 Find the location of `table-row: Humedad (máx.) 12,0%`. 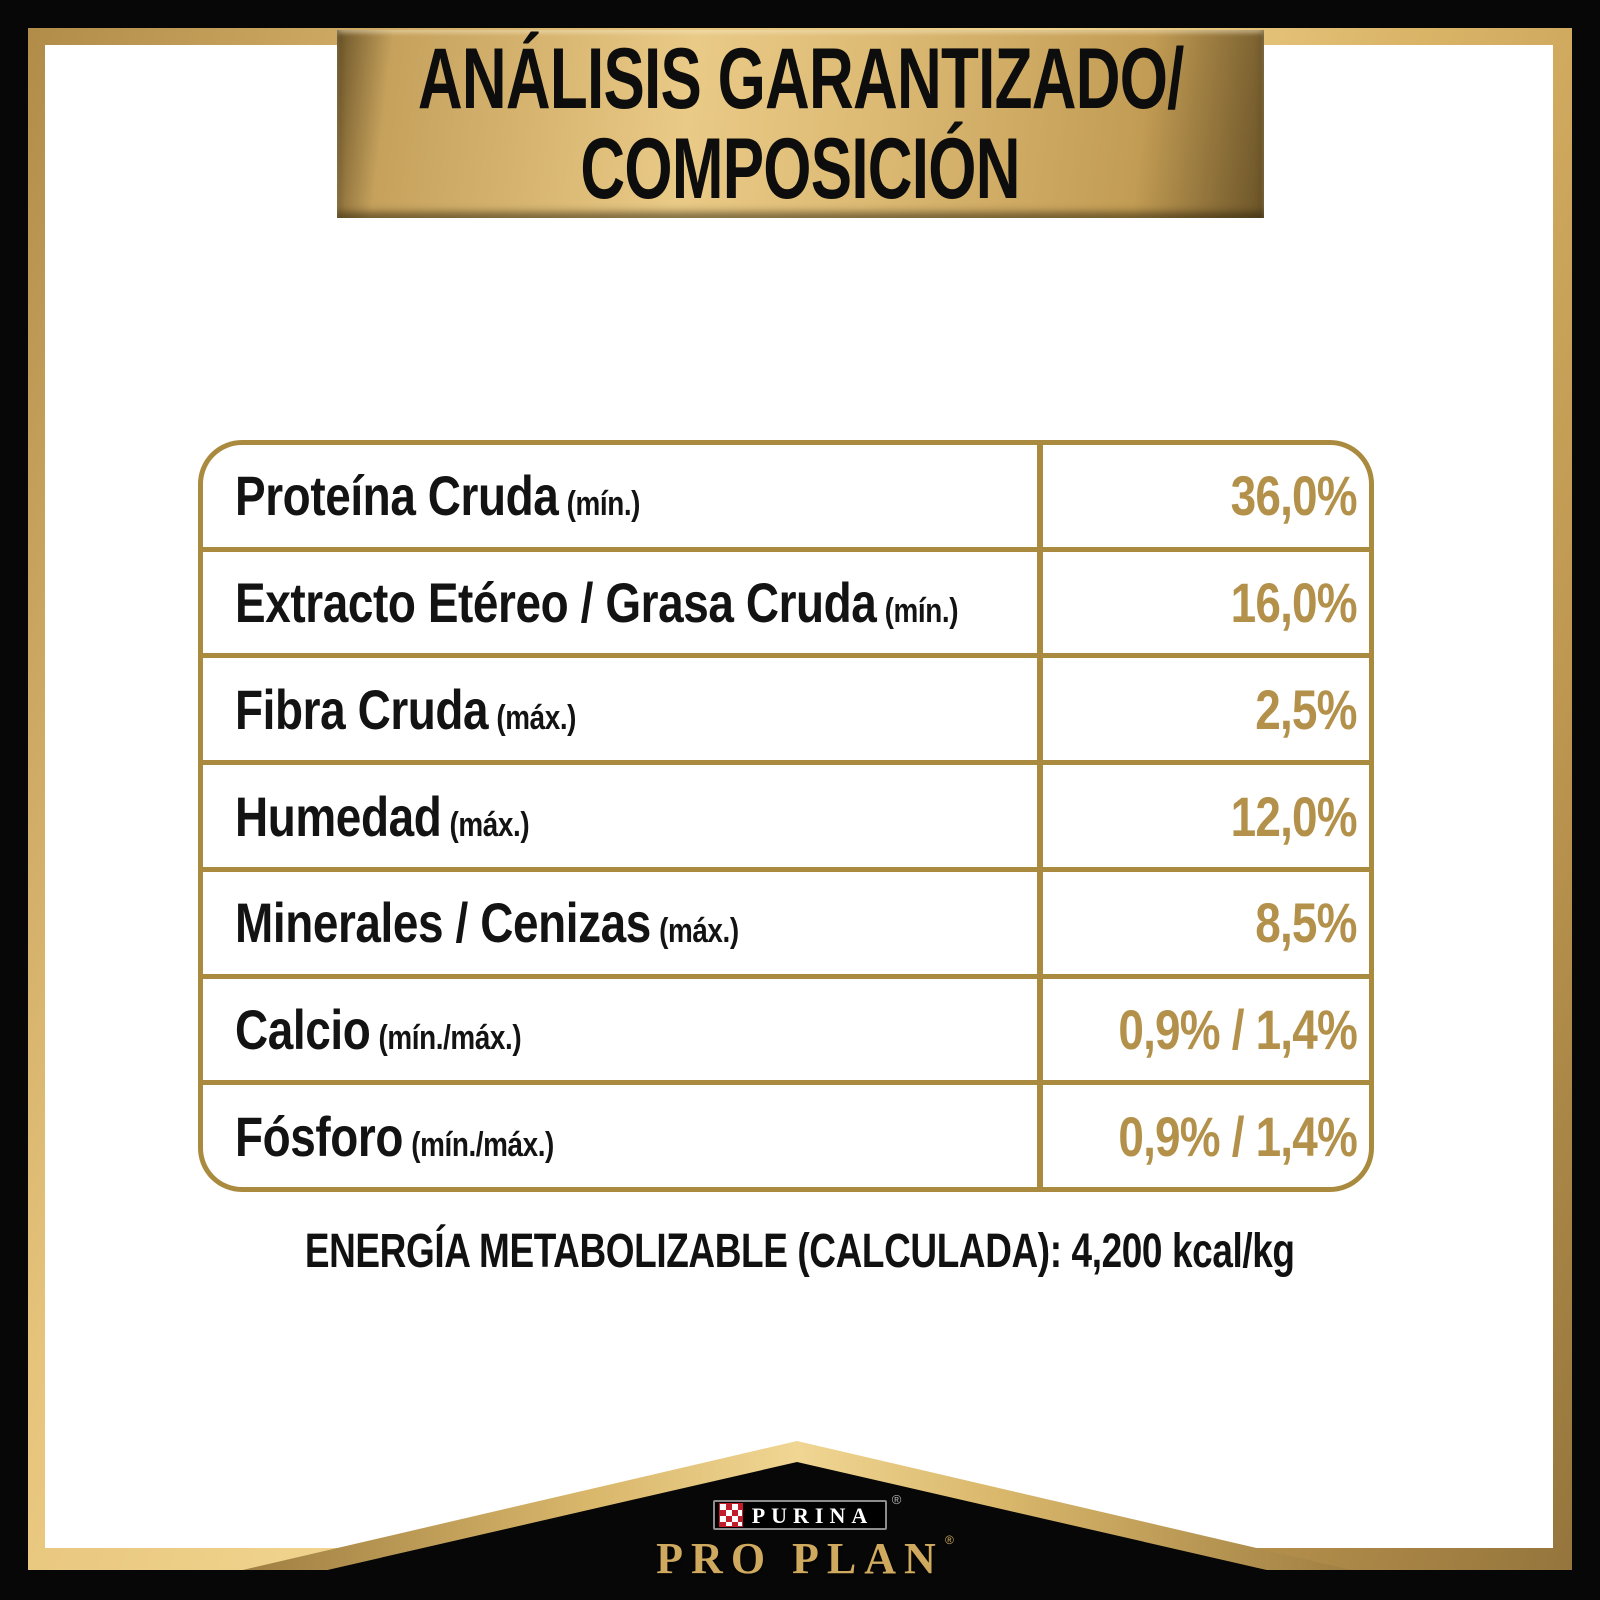

table-row: Humedad (máx.) 12,0% is located at coordinates (786, 813).